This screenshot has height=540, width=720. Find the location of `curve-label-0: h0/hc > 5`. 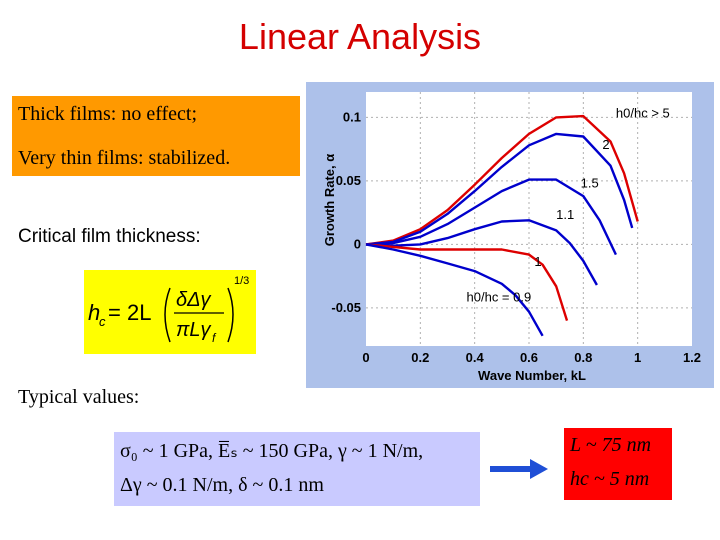

curve-label-0: h0/hc > 5 is located at coordinates (643, 112).